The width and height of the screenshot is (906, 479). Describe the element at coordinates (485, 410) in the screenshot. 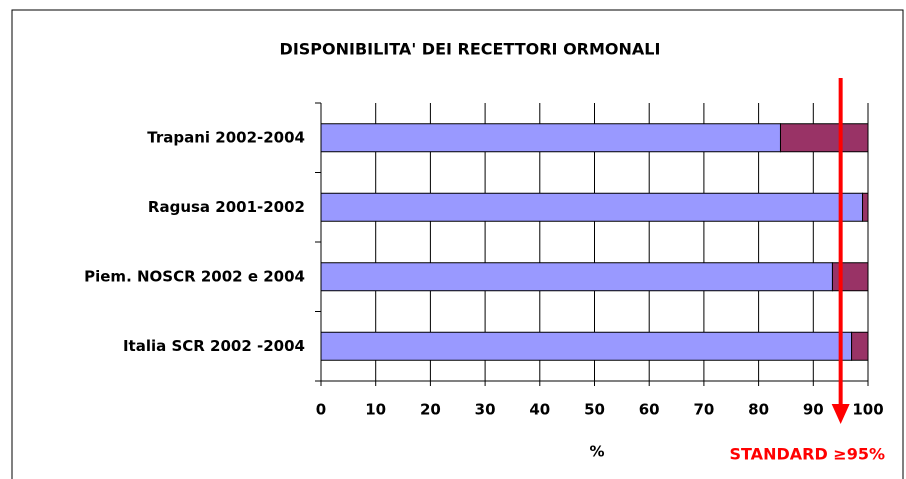

I see `x-tick-label: 30` at that location.